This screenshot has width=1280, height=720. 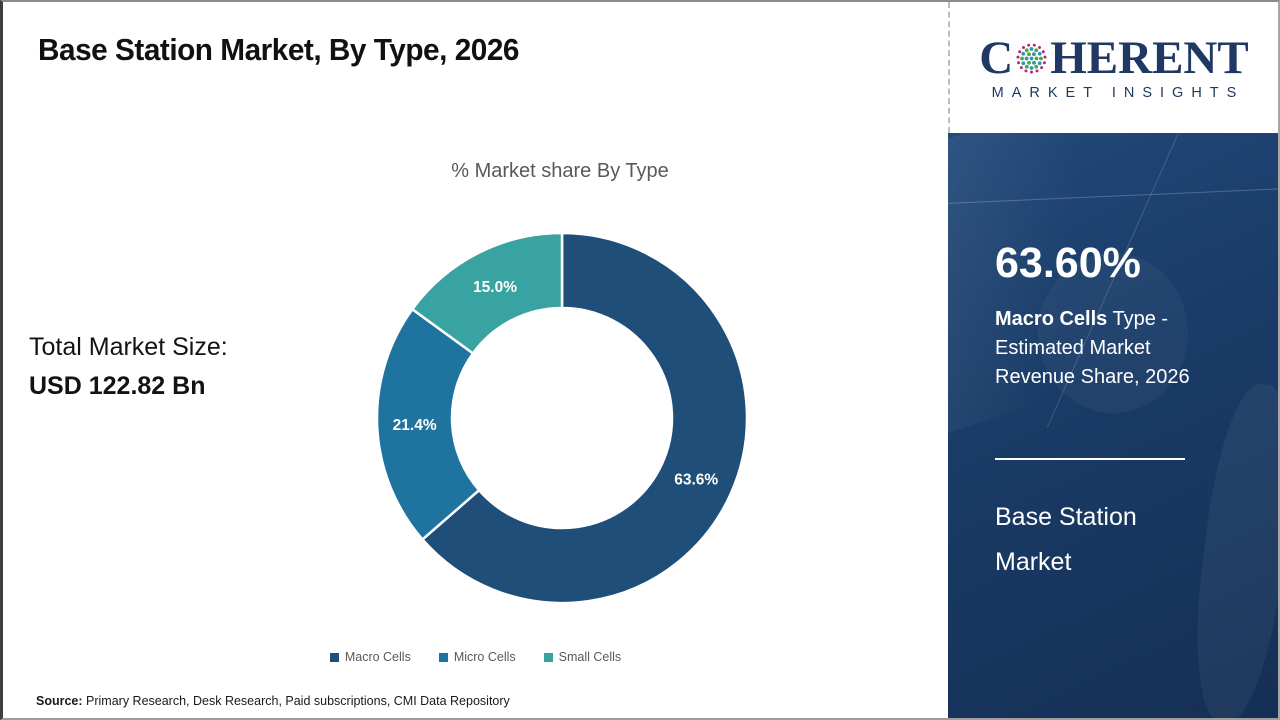 What do you see at coordinates (484, 657) in the screenshot?
I see `legend-label-micro-cells: Micro Cells` at bounding box center [484, 657].